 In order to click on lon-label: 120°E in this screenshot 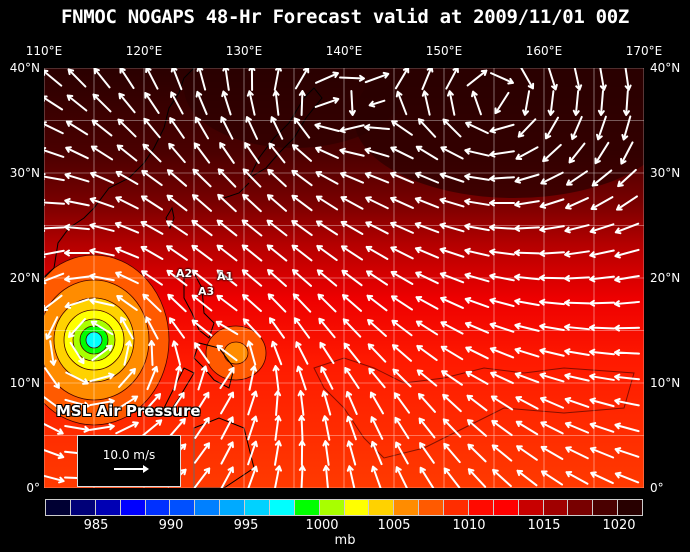, I will do `click(144, 51)`.